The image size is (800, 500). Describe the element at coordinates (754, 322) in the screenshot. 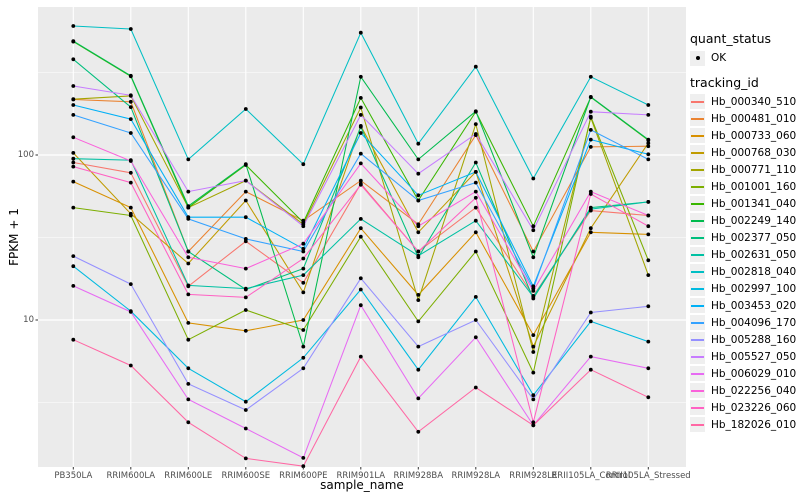

I see `legend-item-label: Hb_004096_170` at that location.